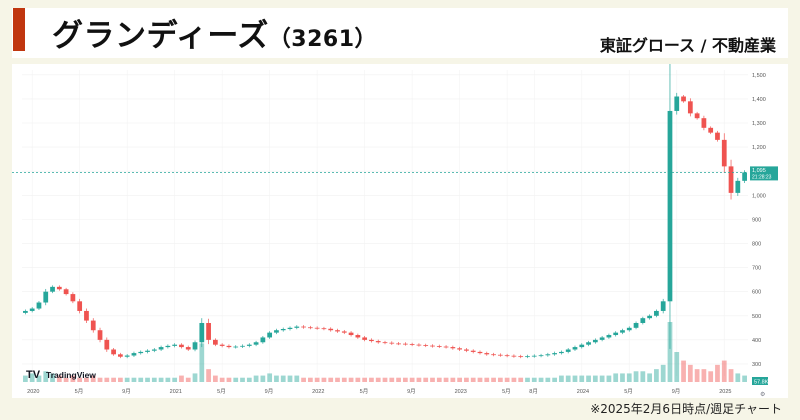 Image resolution: width=800 pixels, height=420 pixels. What do you see at coordinates (759, 171) in the screenshot?
I see `last-price-value: 1,095` at bounding box center [759, 171].